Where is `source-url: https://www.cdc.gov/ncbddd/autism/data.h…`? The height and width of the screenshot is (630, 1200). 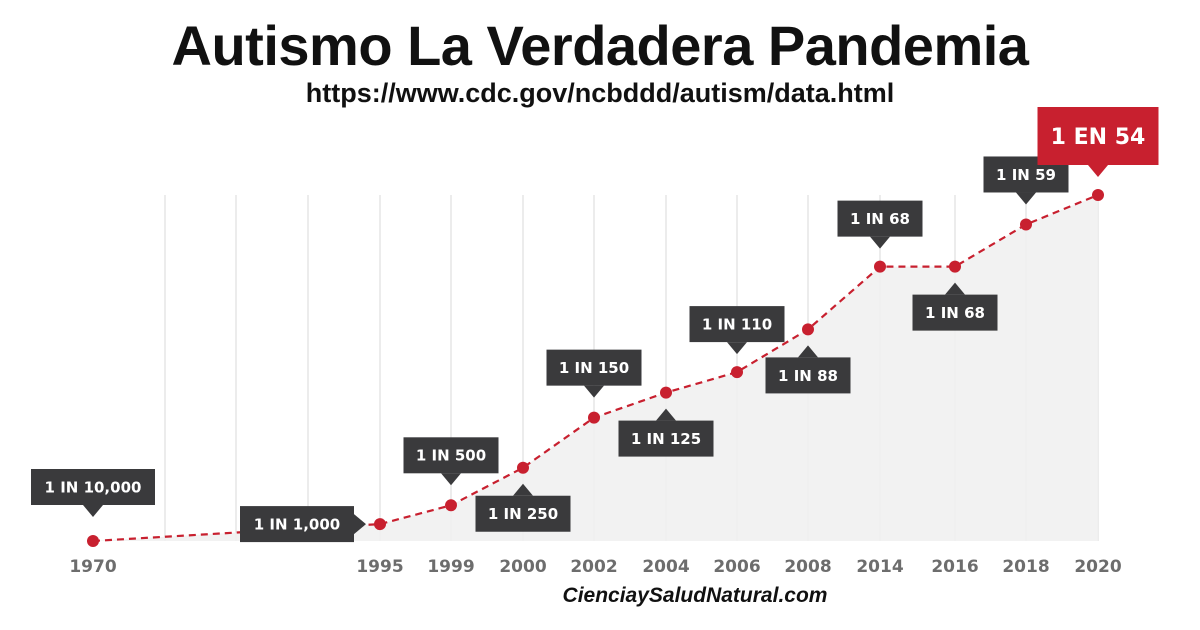
source-url: https://www.cdc.gov/ncbddd/autism/data.h… is located at coordinates (600, 93).